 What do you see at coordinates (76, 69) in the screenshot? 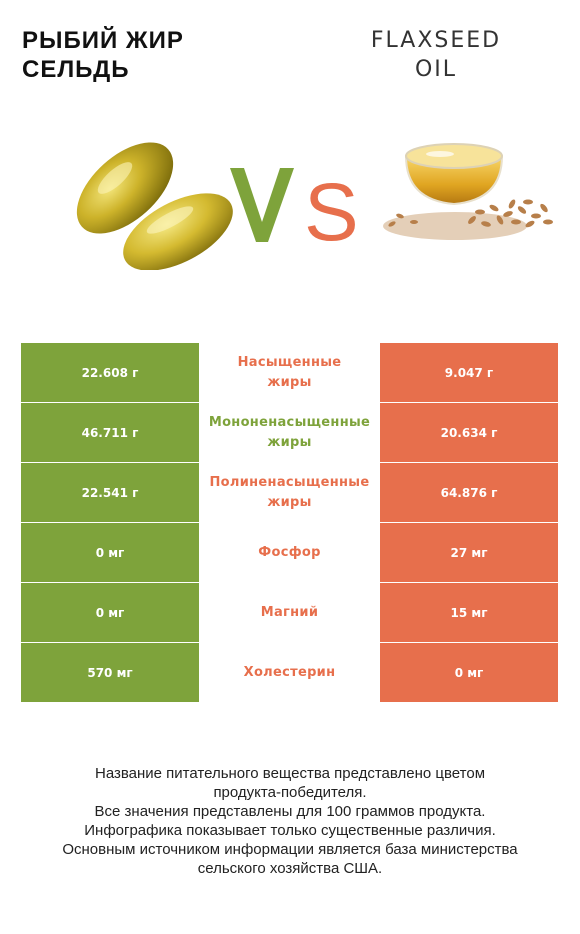
I see `left-title-line2: СЕЛЬДЬ` at bounding box center [76, 69].